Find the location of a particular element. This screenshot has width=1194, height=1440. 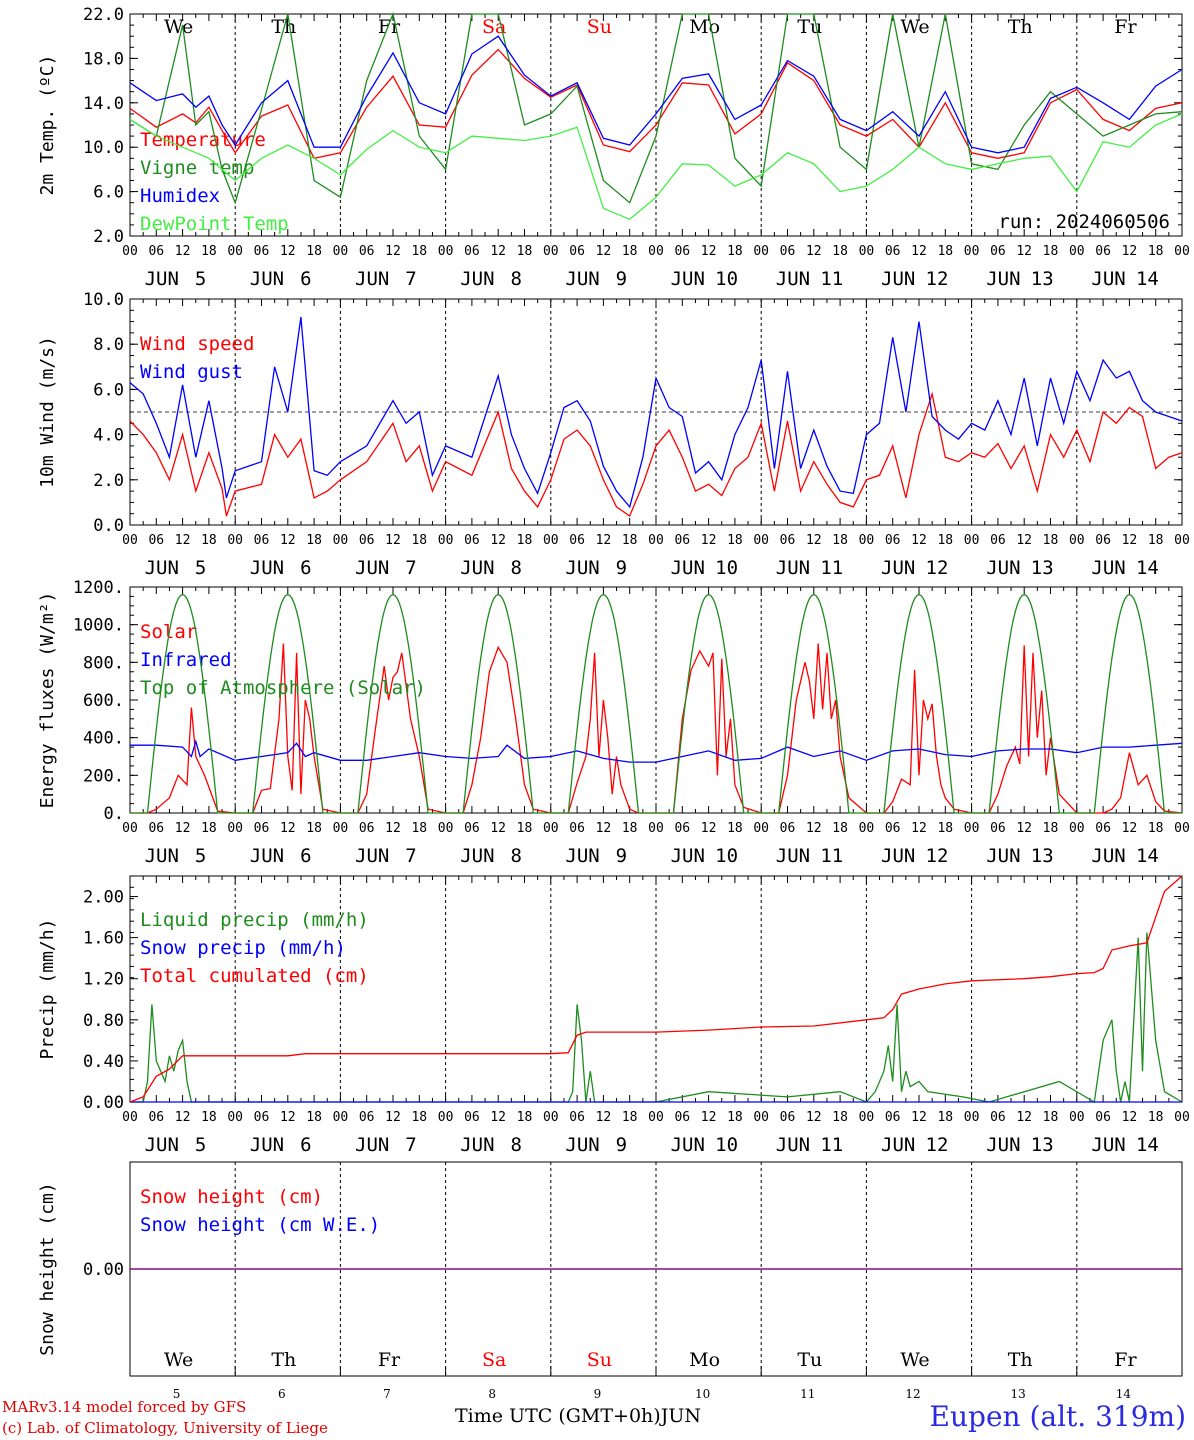

day-date-label: 12 is located at coordinates (937, 856).